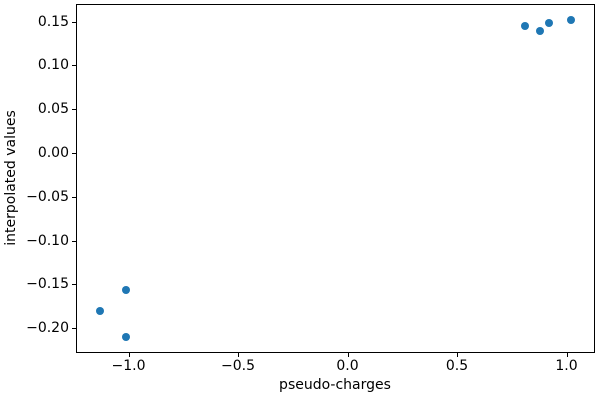 The image size is (600, 400). I want to click on y-tick-label: 0.05, so click(53, 109).